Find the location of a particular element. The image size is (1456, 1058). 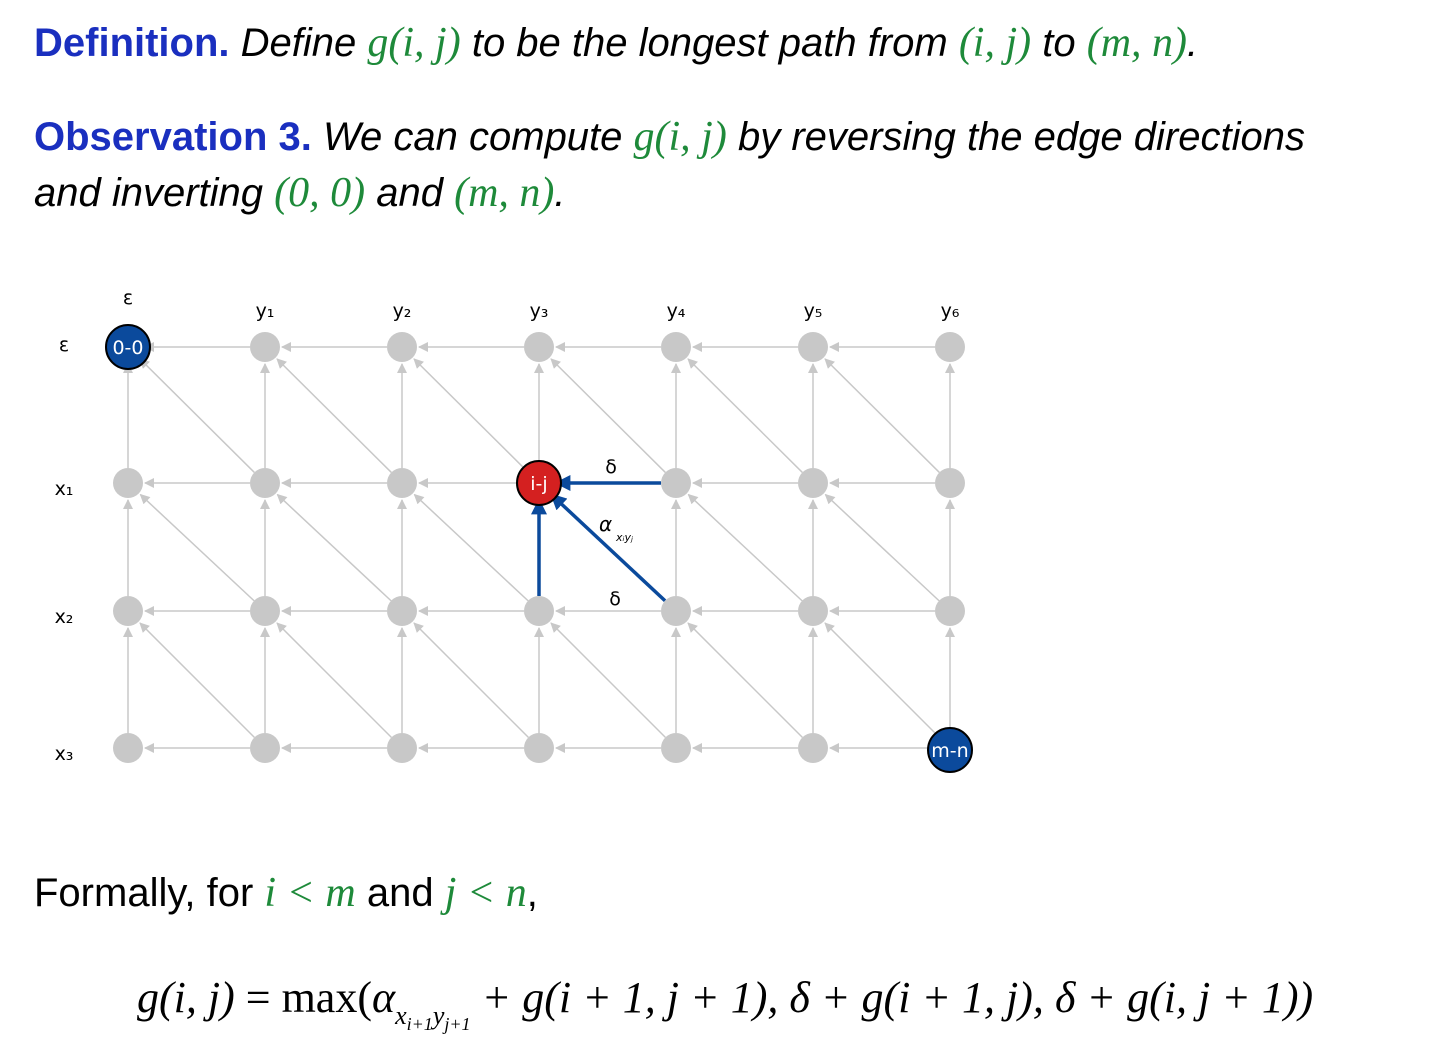

highlighted-edges is located at coordinates (599, 539).